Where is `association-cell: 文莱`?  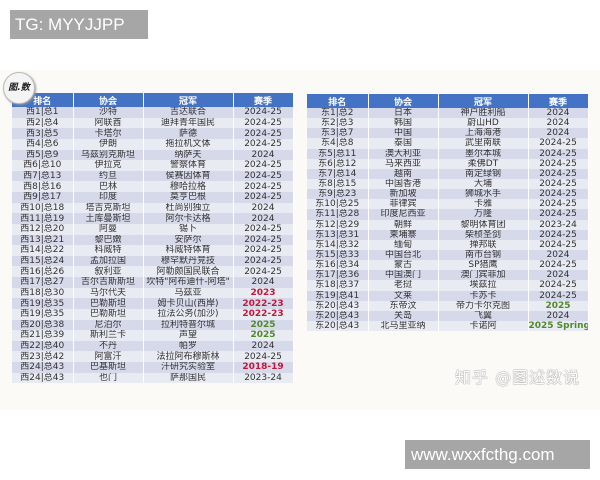 association-cell: 文莱 is located at coordinates (403, 295).